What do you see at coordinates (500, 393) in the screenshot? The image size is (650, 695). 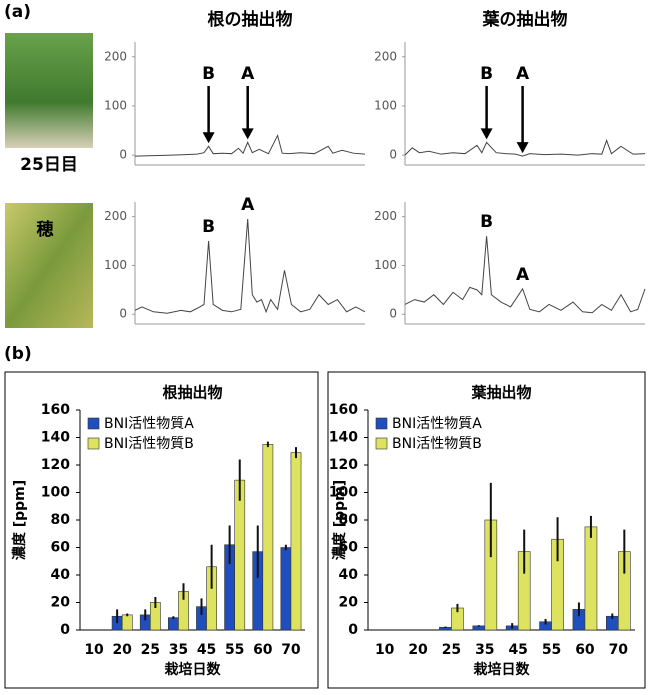 I see `chart-title: 葉抽出物` at bounding box center [500, 393].